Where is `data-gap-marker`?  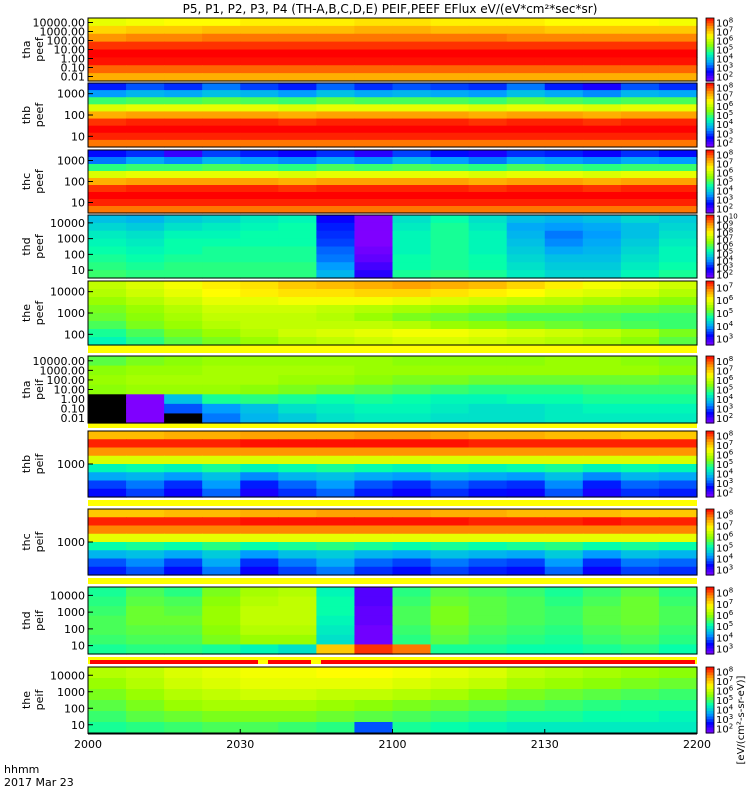
data-gap-marker is located at coordinates (316, 662).